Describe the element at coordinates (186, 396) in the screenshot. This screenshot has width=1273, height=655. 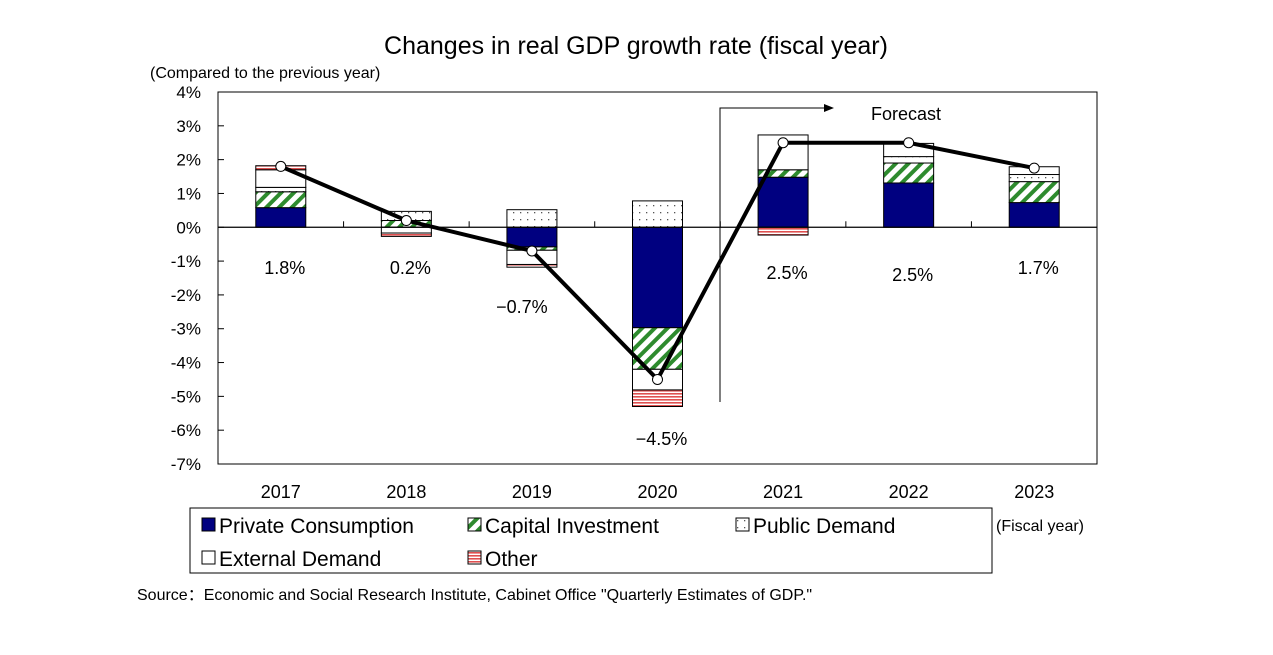
I see `y-tick-label: -5%` at that location.